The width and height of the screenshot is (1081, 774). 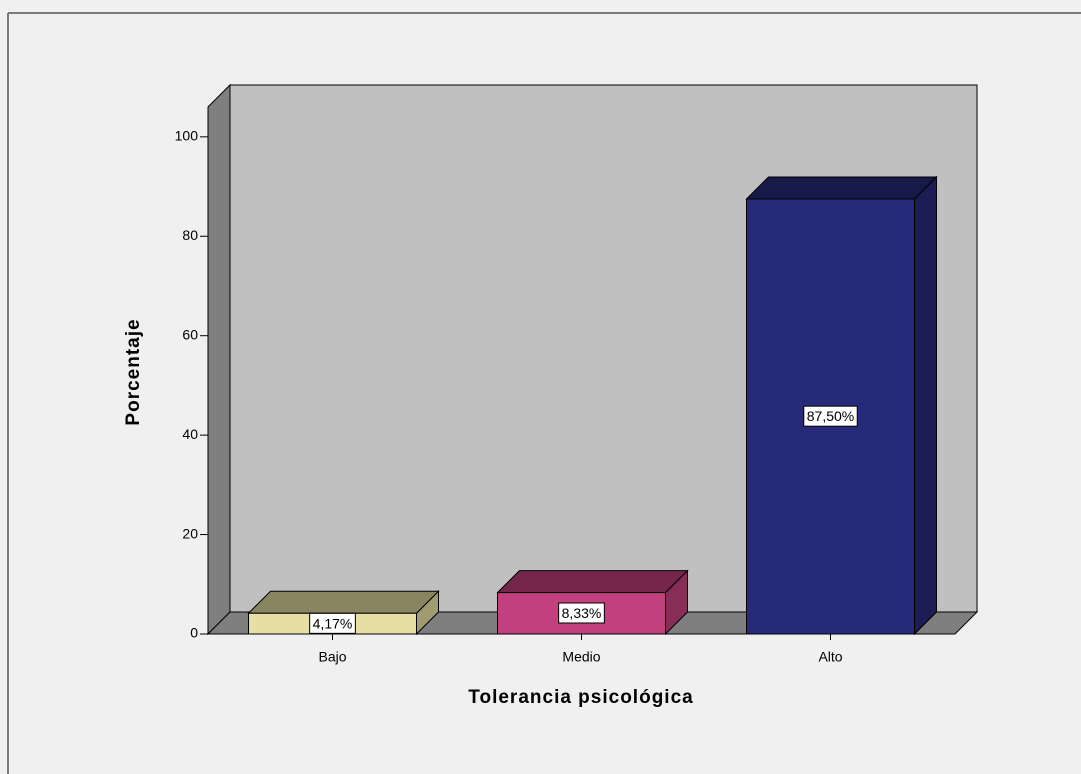 I want to click on y-tick-label: 100, so click(x=187, y=136).